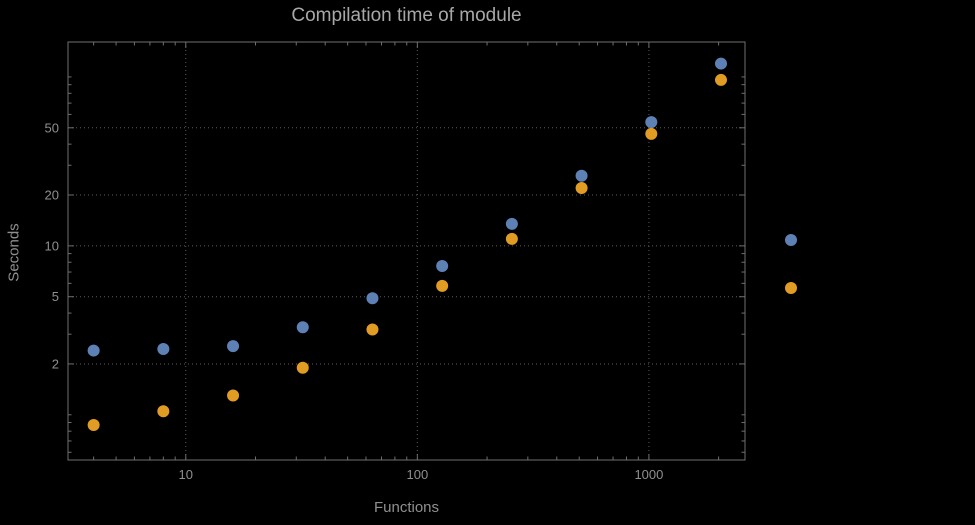 The image size is (975, 525). I want to click on y-tick-label: 10, so click(52, 245).